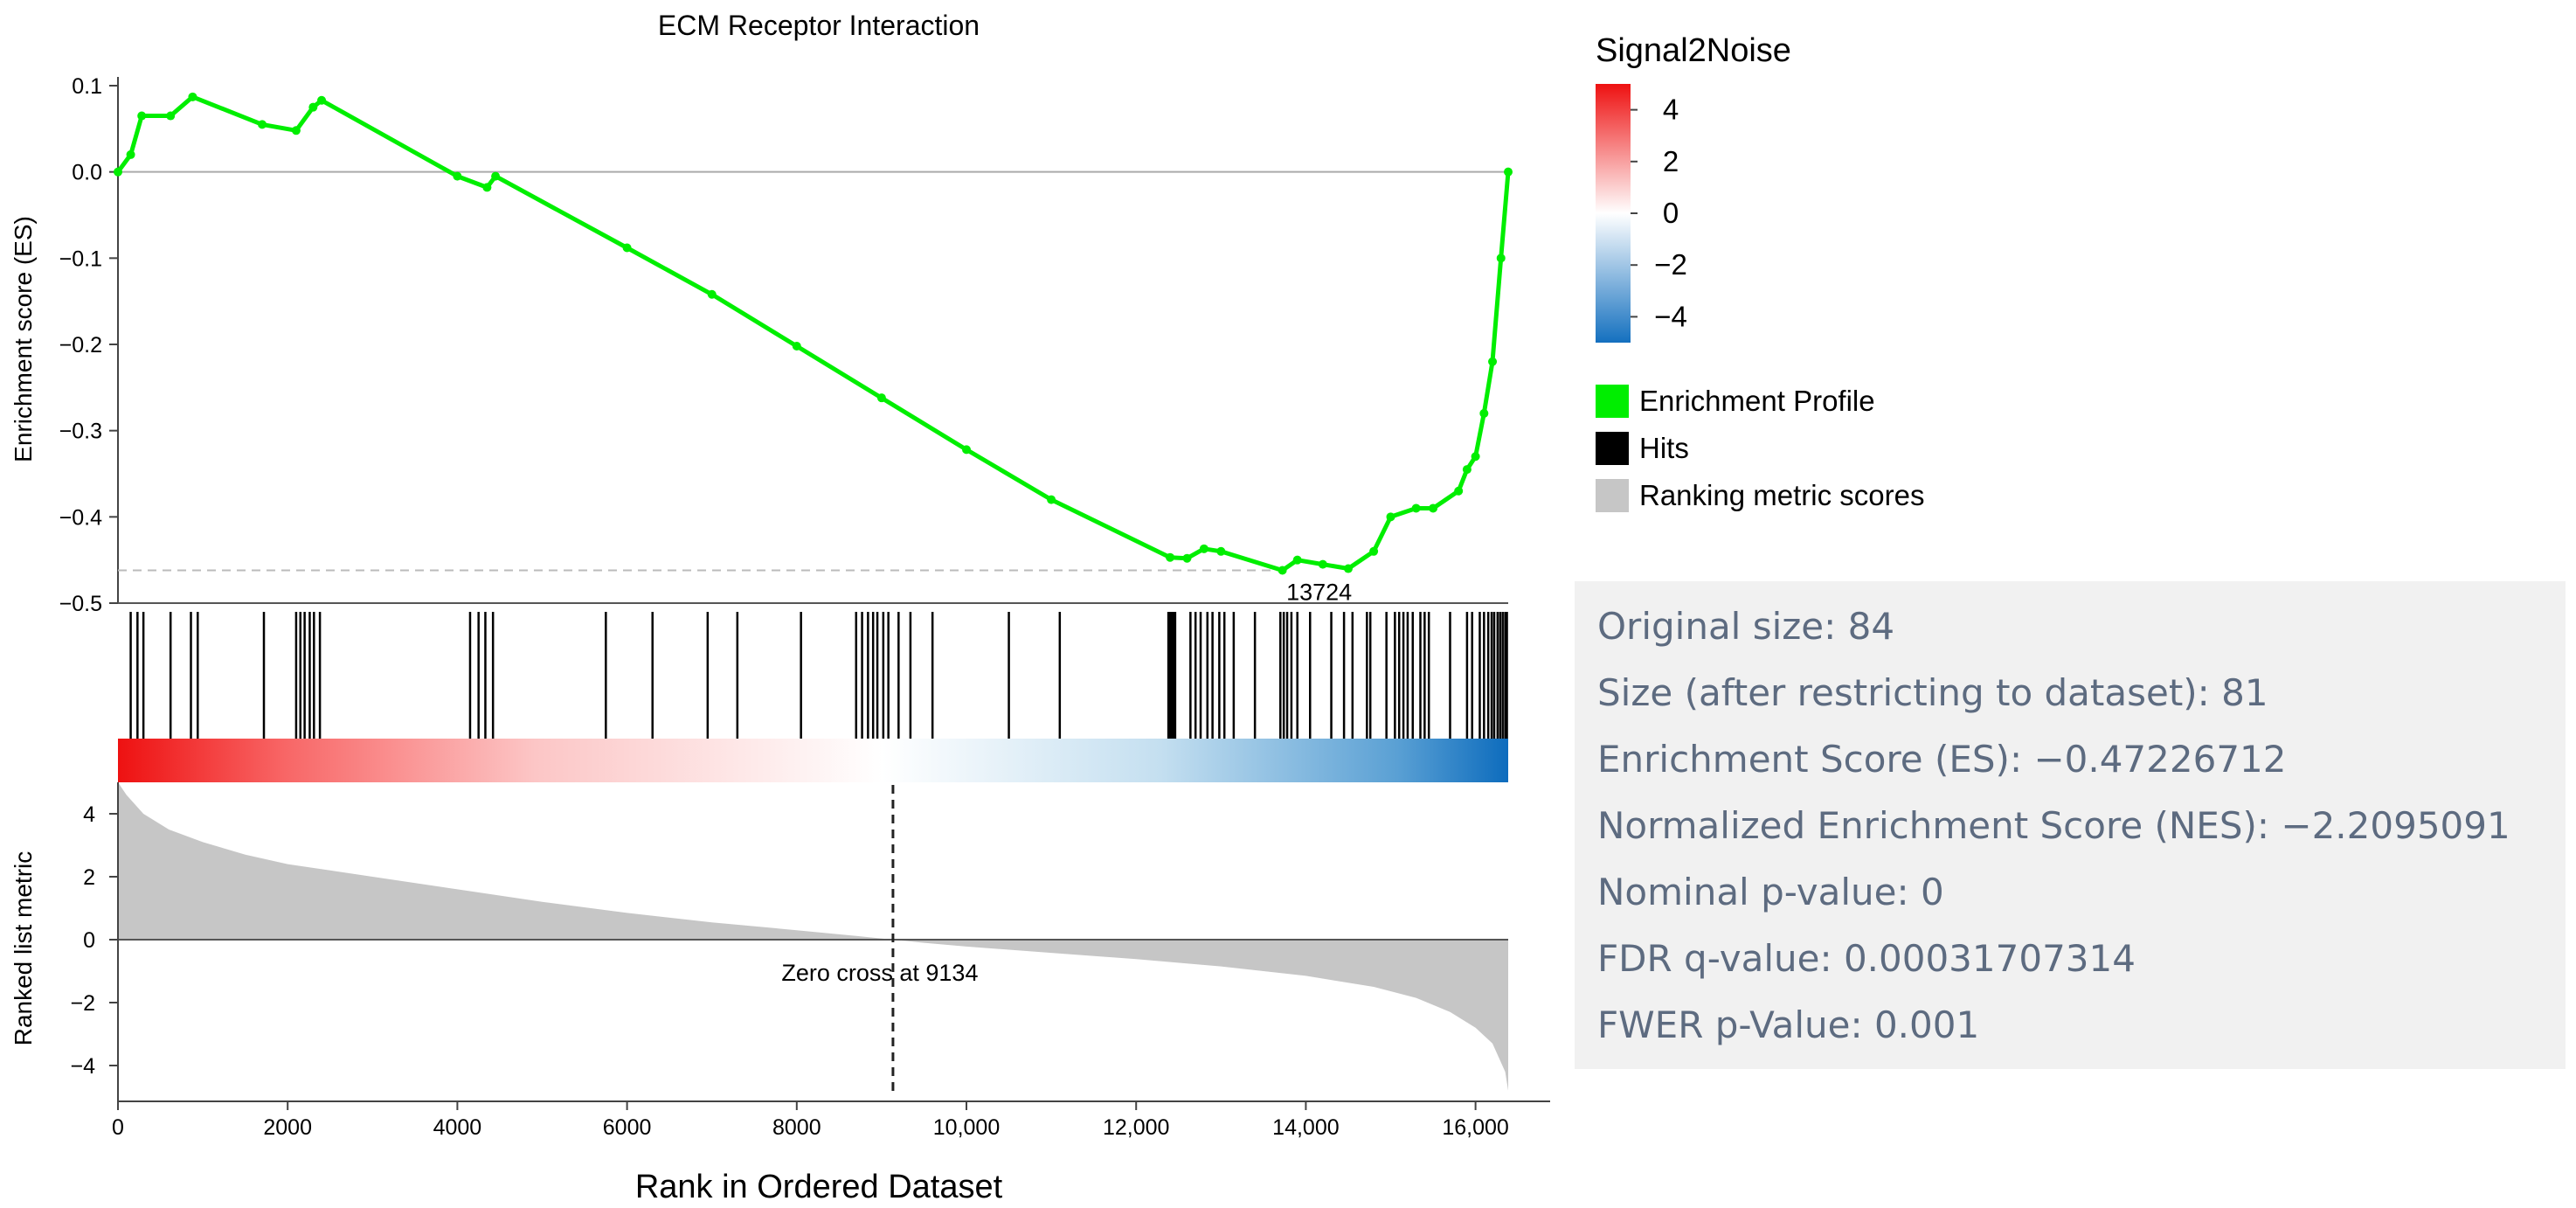 This screenshot has width=2576, height=1208. Describe the element at coordinates (80, 432) in the screenshot. I see `es-y-tick-label: −0.3` at that location.